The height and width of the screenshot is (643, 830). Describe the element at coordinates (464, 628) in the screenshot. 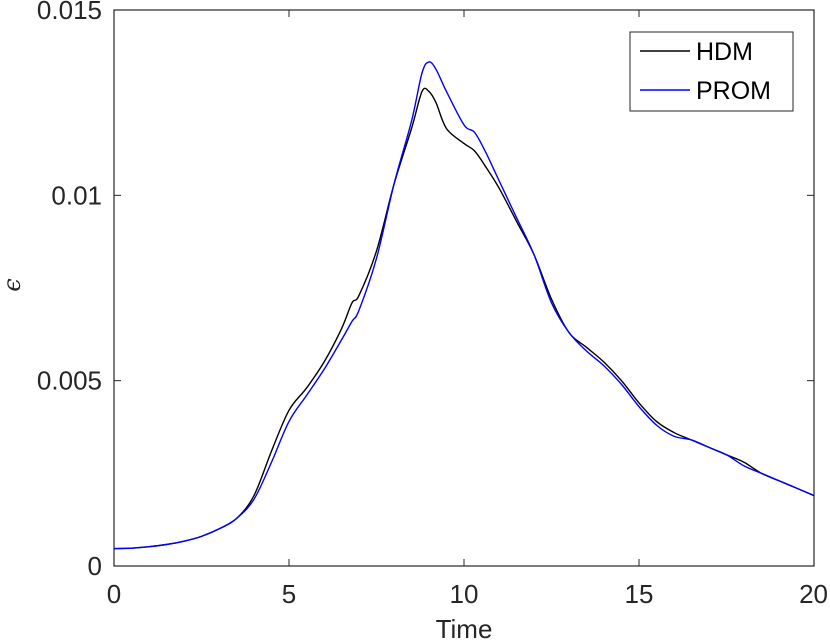

I see `x-axis-title: Time` at that location.